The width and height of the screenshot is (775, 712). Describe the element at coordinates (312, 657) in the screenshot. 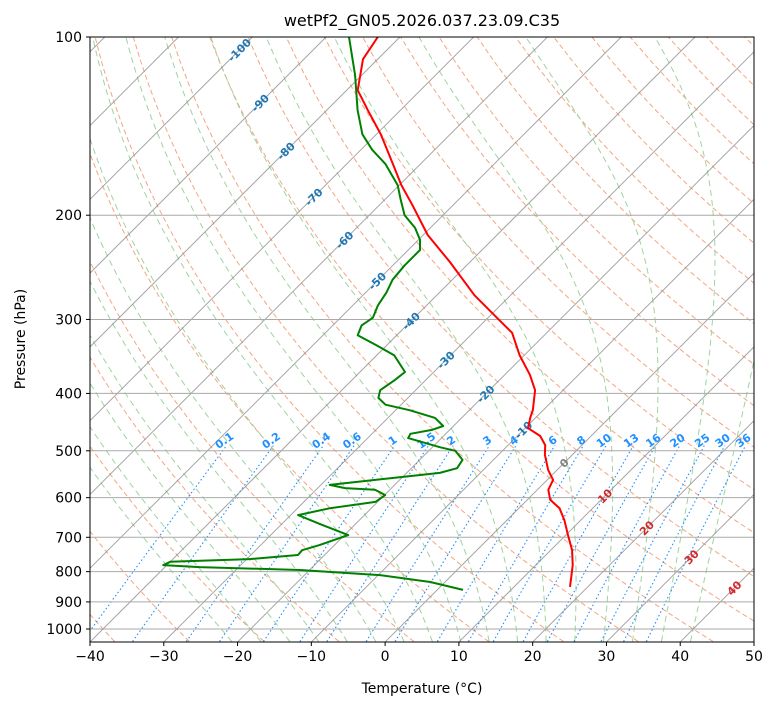

I see `x-tick-label: −10` at that location.